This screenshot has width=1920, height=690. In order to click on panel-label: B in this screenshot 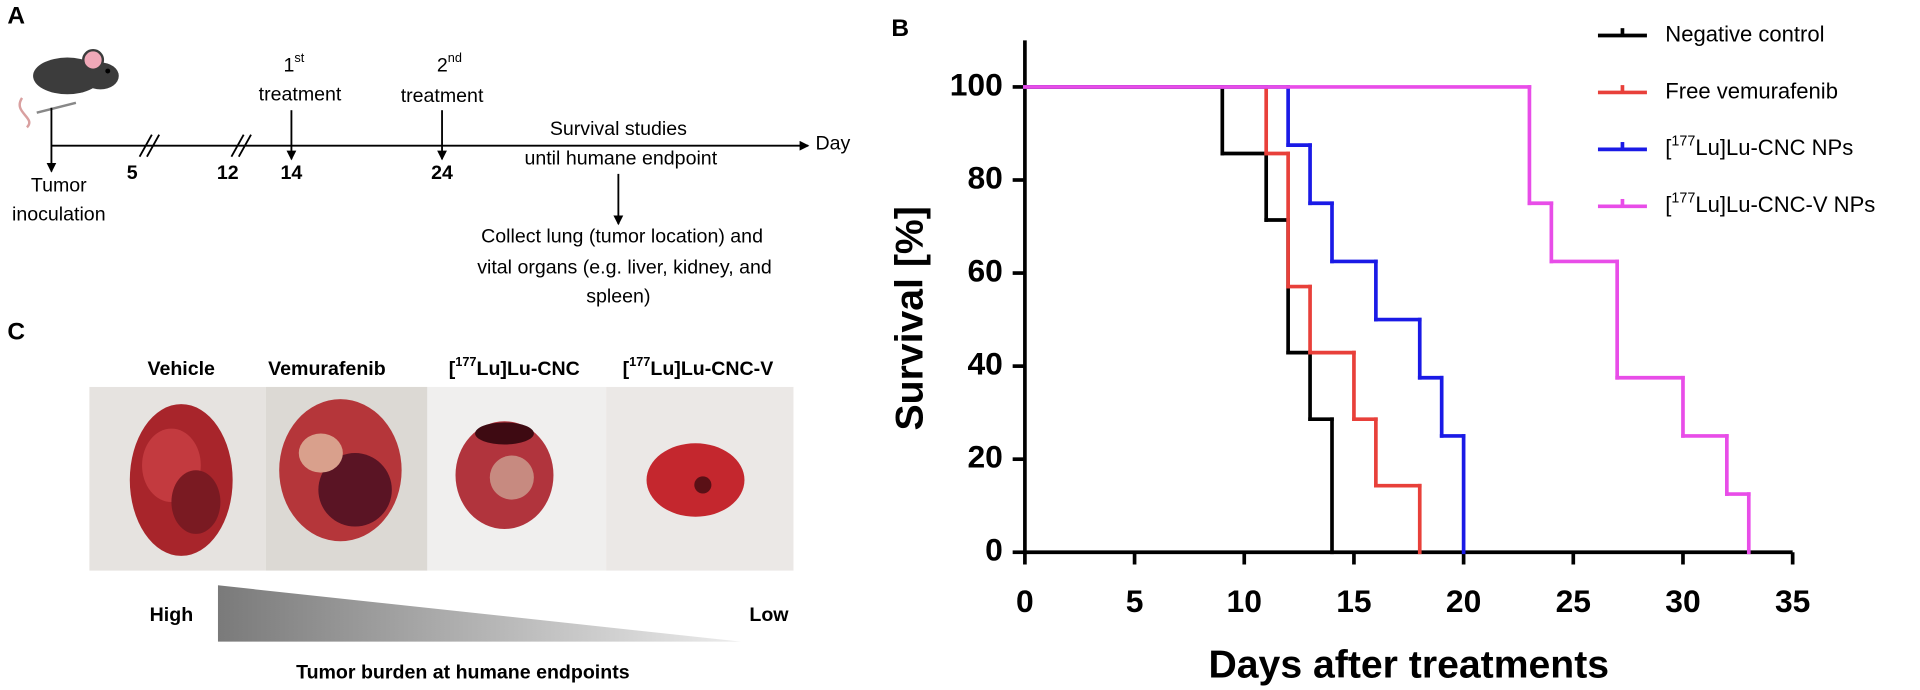, I will do `click(900, 28)`.